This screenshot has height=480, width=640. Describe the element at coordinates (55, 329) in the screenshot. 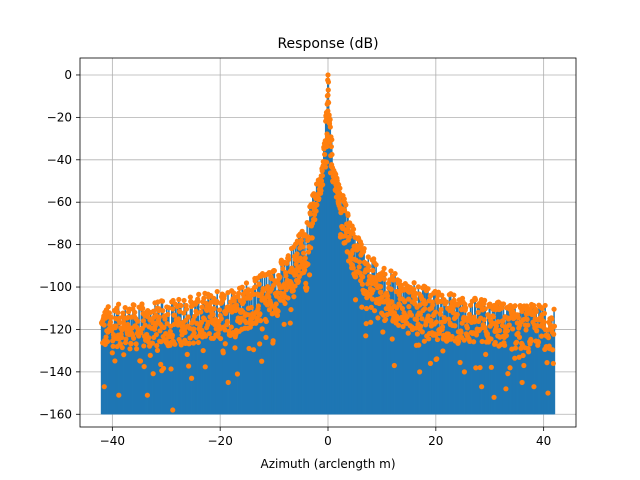

I see `y-tick-label: −120` at that location.